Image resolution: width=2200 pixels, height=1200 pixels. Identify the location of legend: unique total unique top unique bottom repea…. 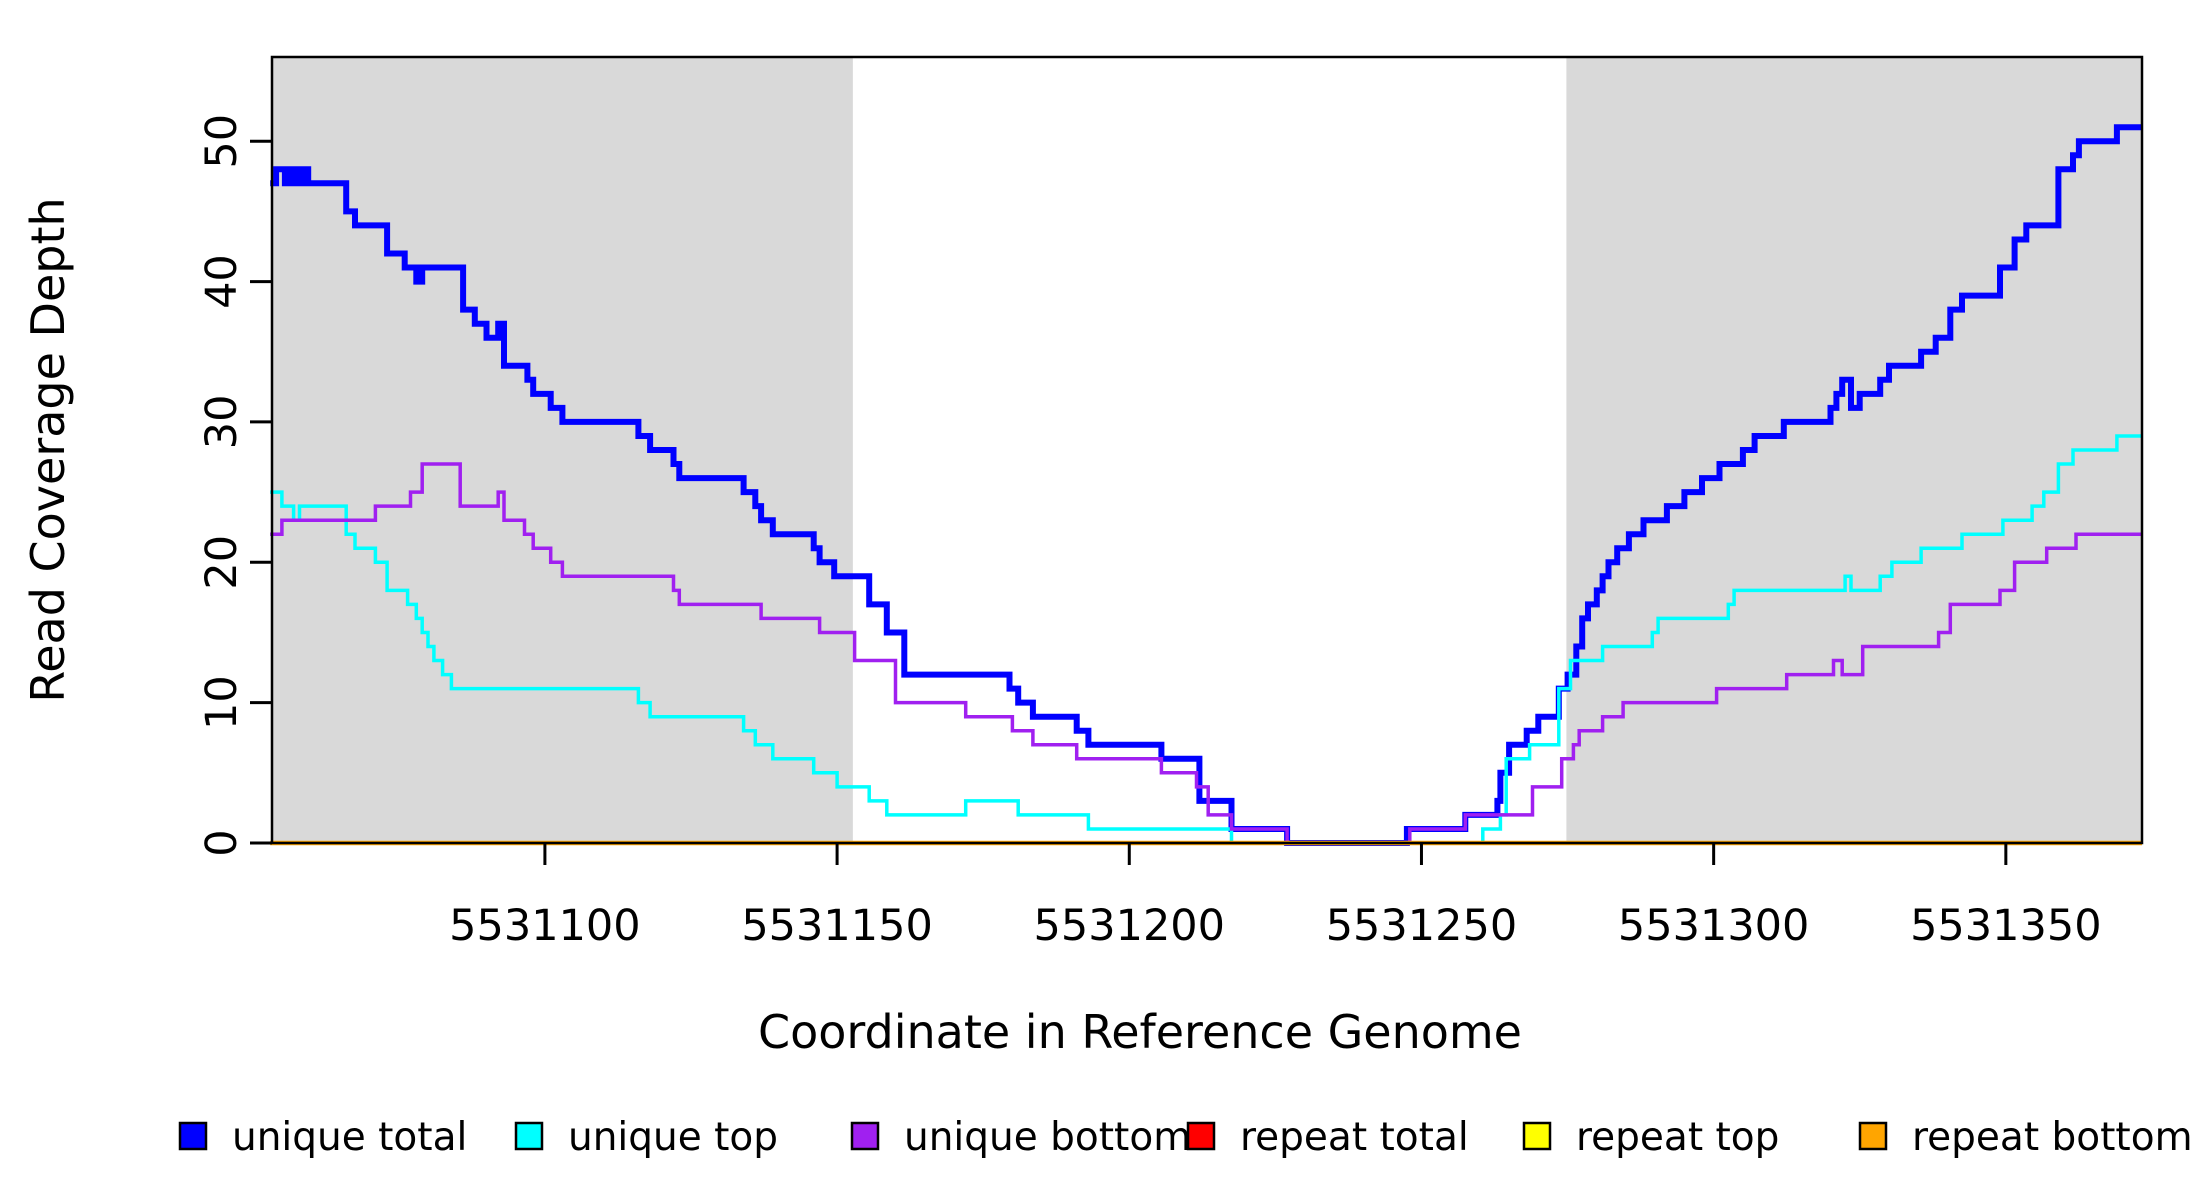
(1185, 1137).